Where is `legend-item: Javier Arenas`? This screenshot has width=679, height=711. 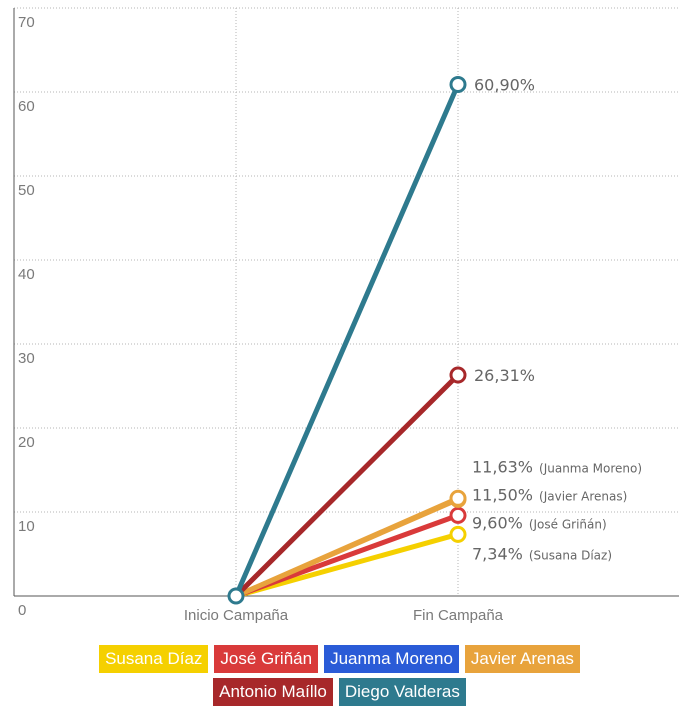 legend-item: Javier Arenas is located at coordinates (522, 659).